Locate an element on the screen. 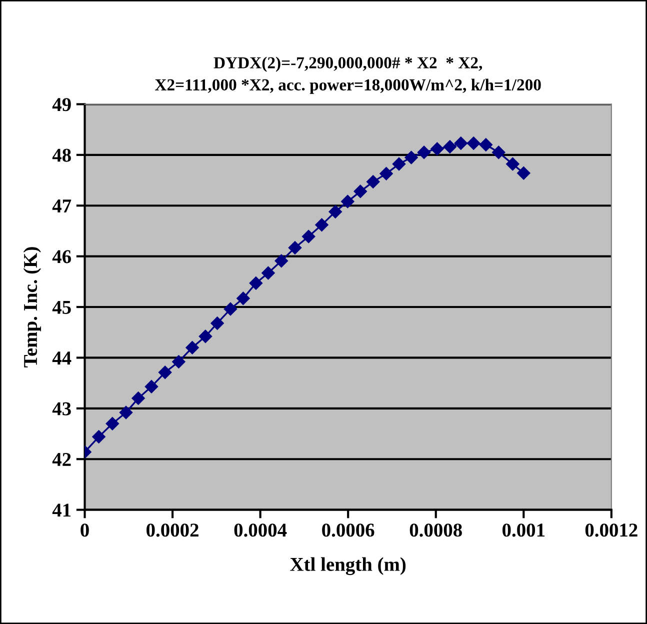 This screenshot has height=624, width=647. x-tick-label: 0.0008 is located at coordinates (436, 530).